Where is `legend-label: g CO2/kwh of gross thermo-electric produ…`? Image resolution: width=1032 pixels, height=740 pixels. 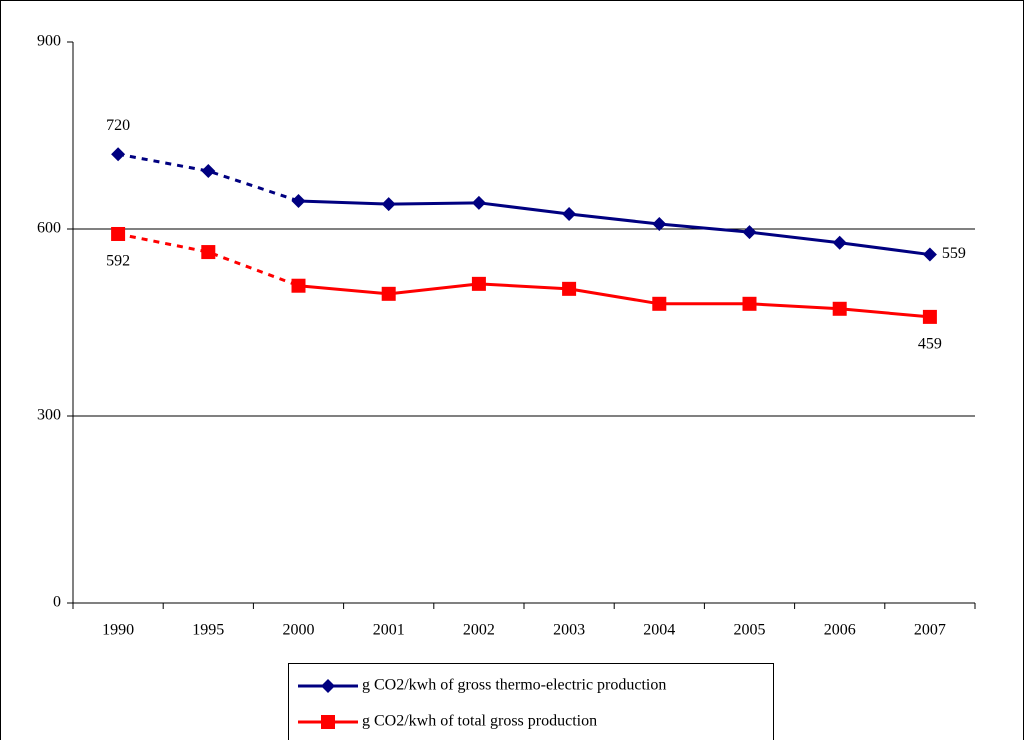
legend-label: g CO2/kwh of gross thermo-electric produ… is located at coordinates (514, 685).